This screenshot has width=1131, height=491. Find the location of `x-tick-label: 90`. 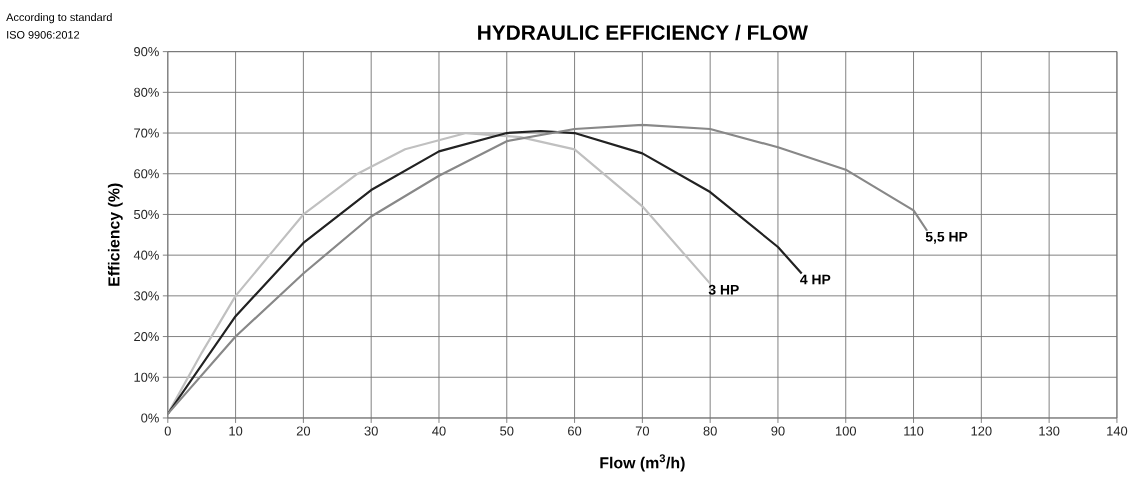

x-tick-label: 90 is located at coordinates (778, 431).